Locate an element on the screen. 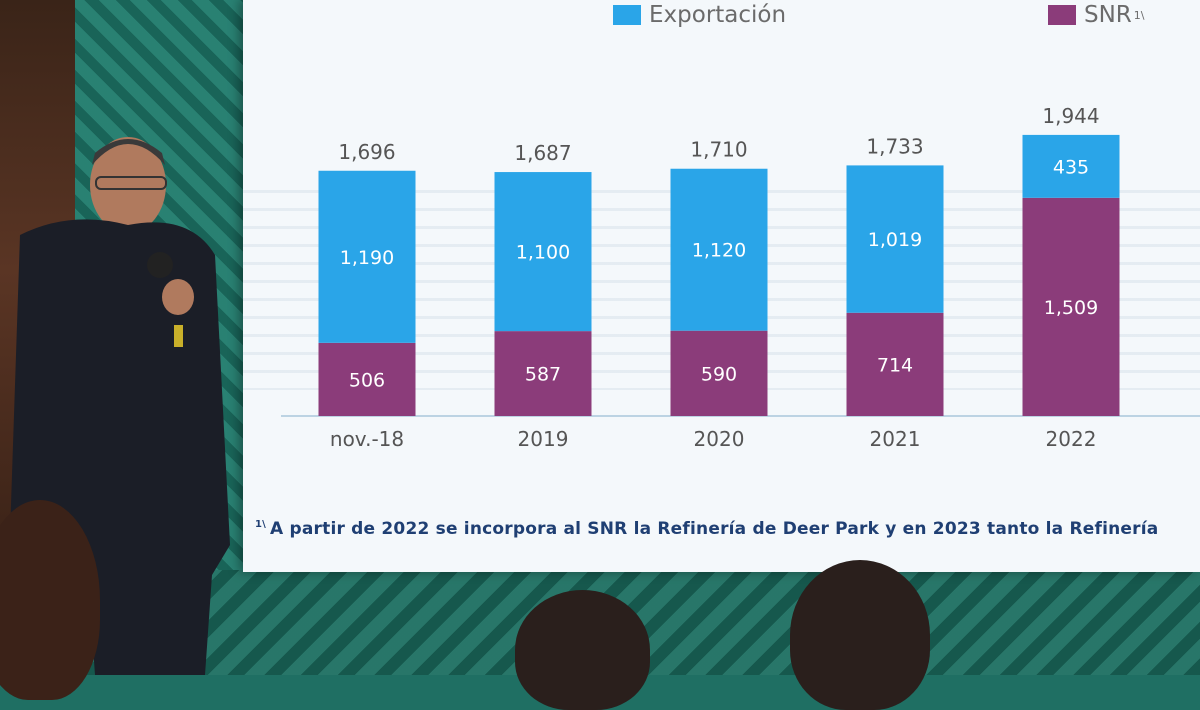 The height and width of the screenshot is (710, 1200). microphone-band is located at coordinates (178, 336).